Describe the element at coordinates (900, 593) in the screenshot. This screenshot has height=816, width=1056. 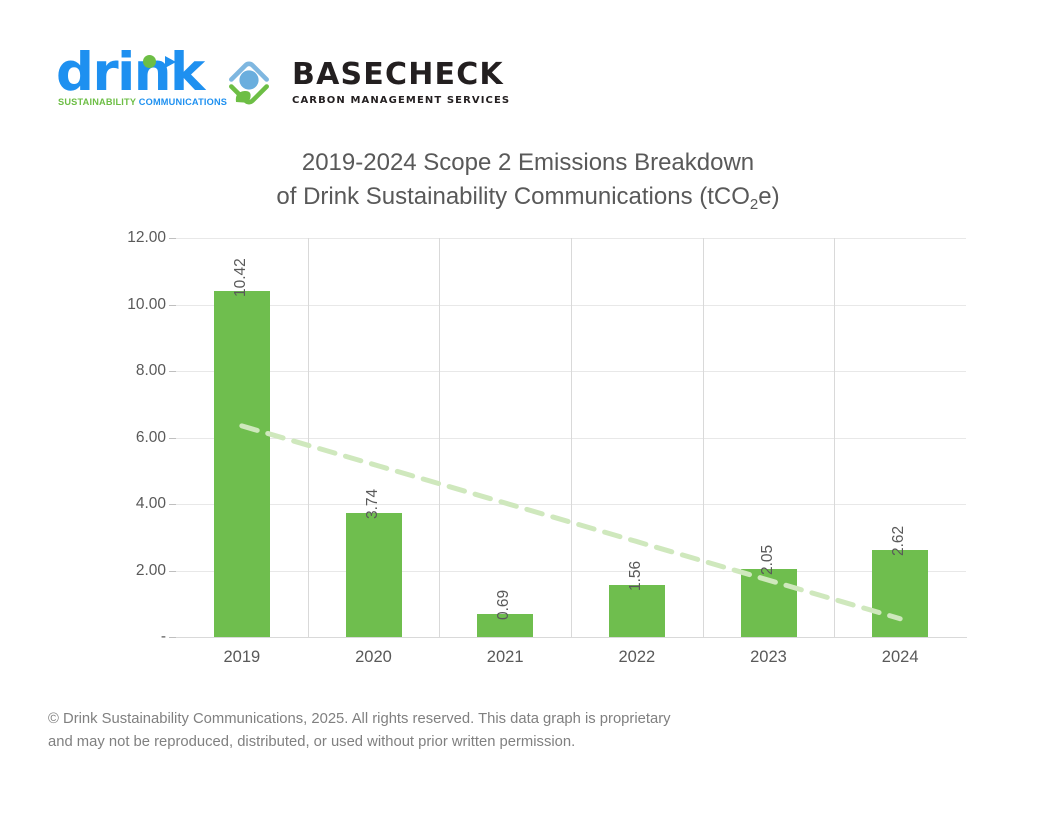
I see `bar-2024` at that location.